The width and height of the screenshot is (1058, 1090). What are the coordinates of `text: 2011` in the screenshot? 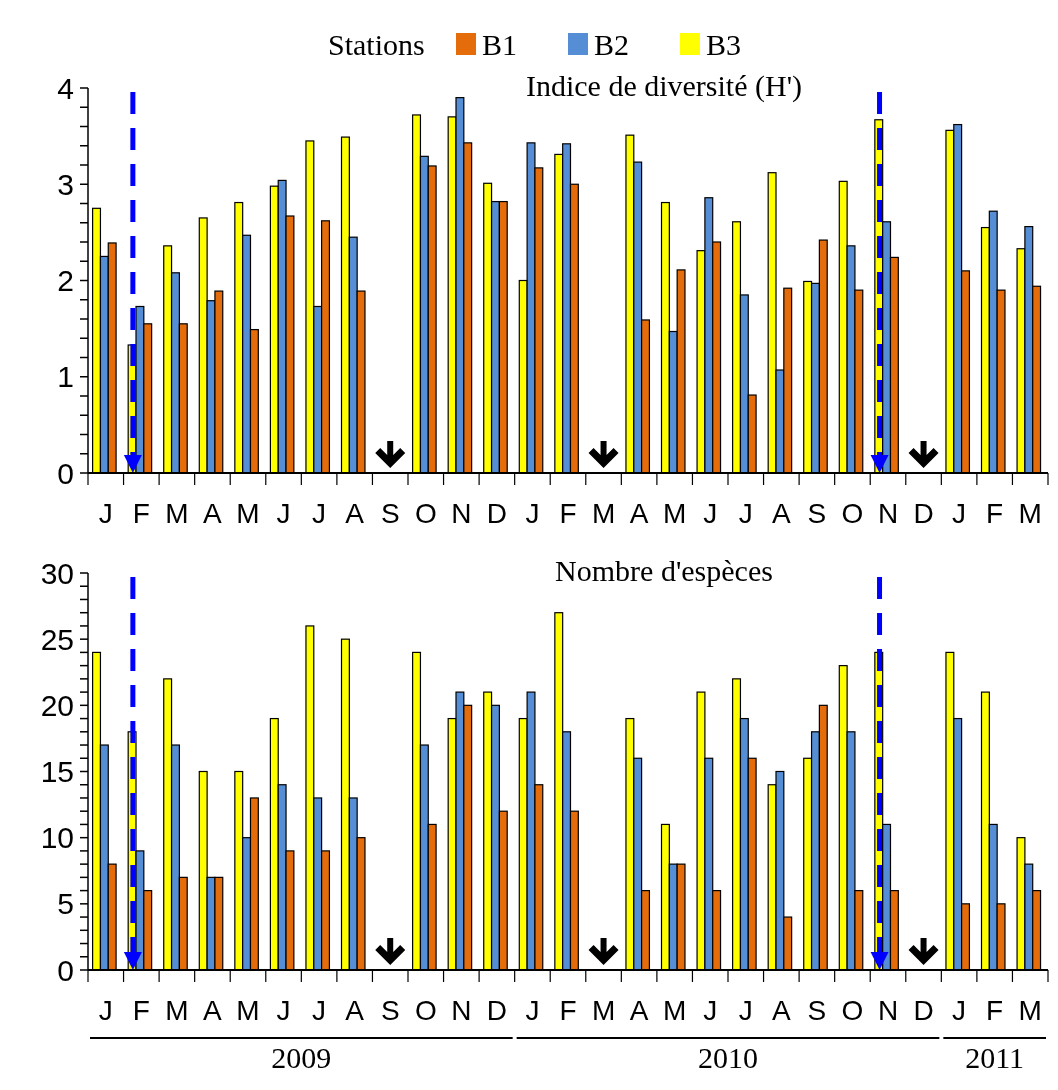 It's located at (995, 1057).